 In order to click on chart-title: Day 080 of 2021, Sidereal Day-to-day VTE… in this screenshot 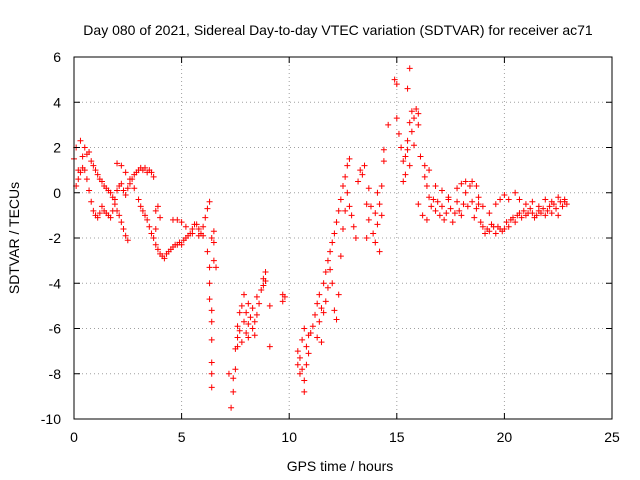, I will do `click(338, 30)`.